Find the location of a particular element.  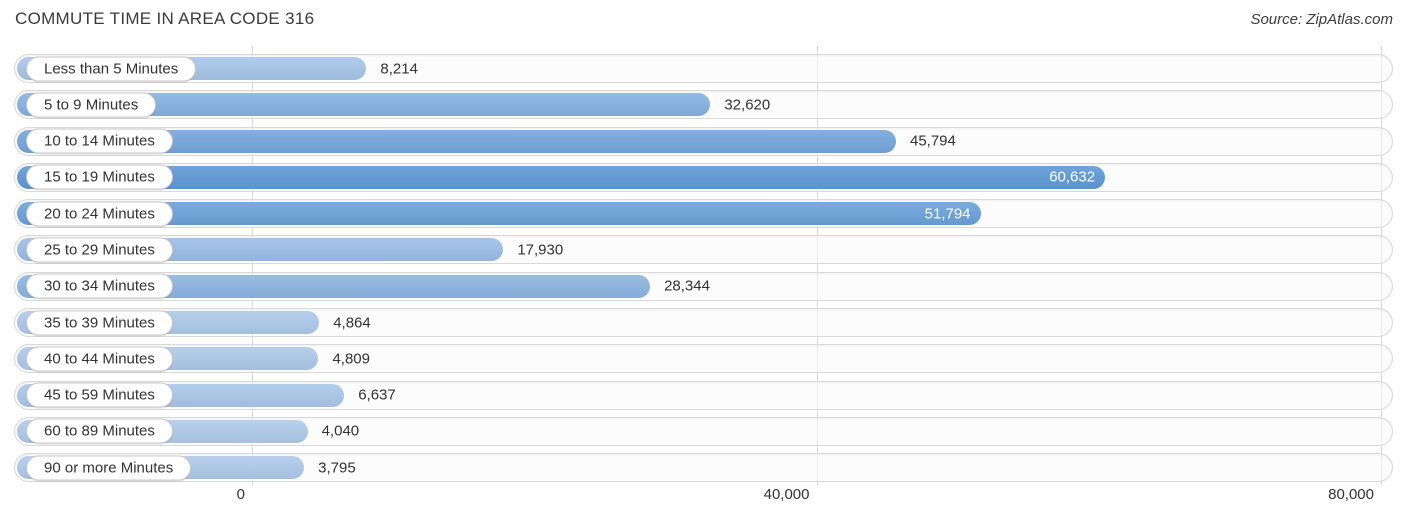

bar-track: 45 to 59 Minutes 6,637 is located at coordinates (703, 395).